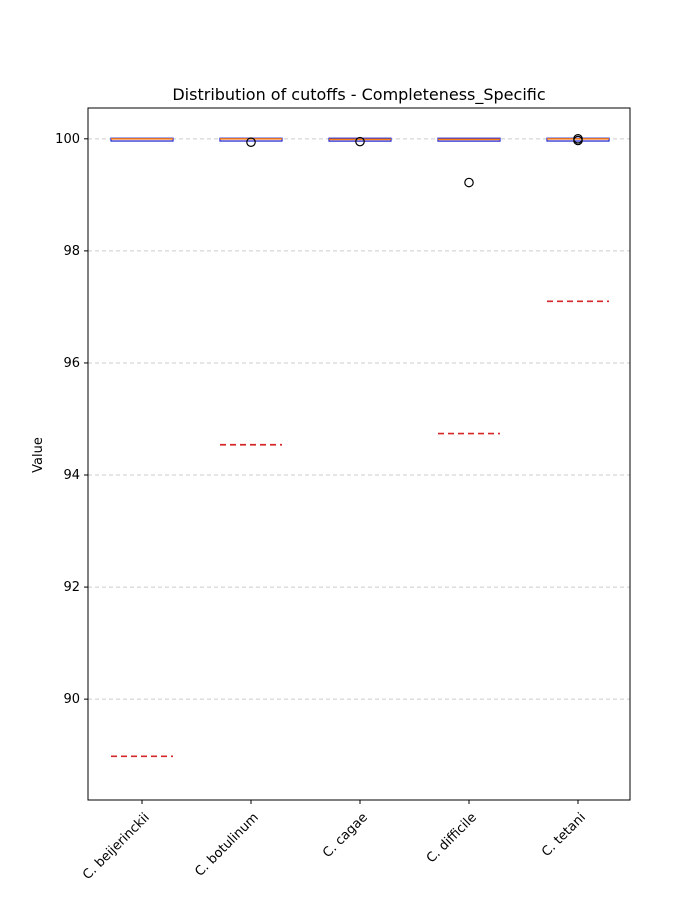 The image size is (700, 900). I want to click on x-tick-label: C. difficile, so click(452, 838).